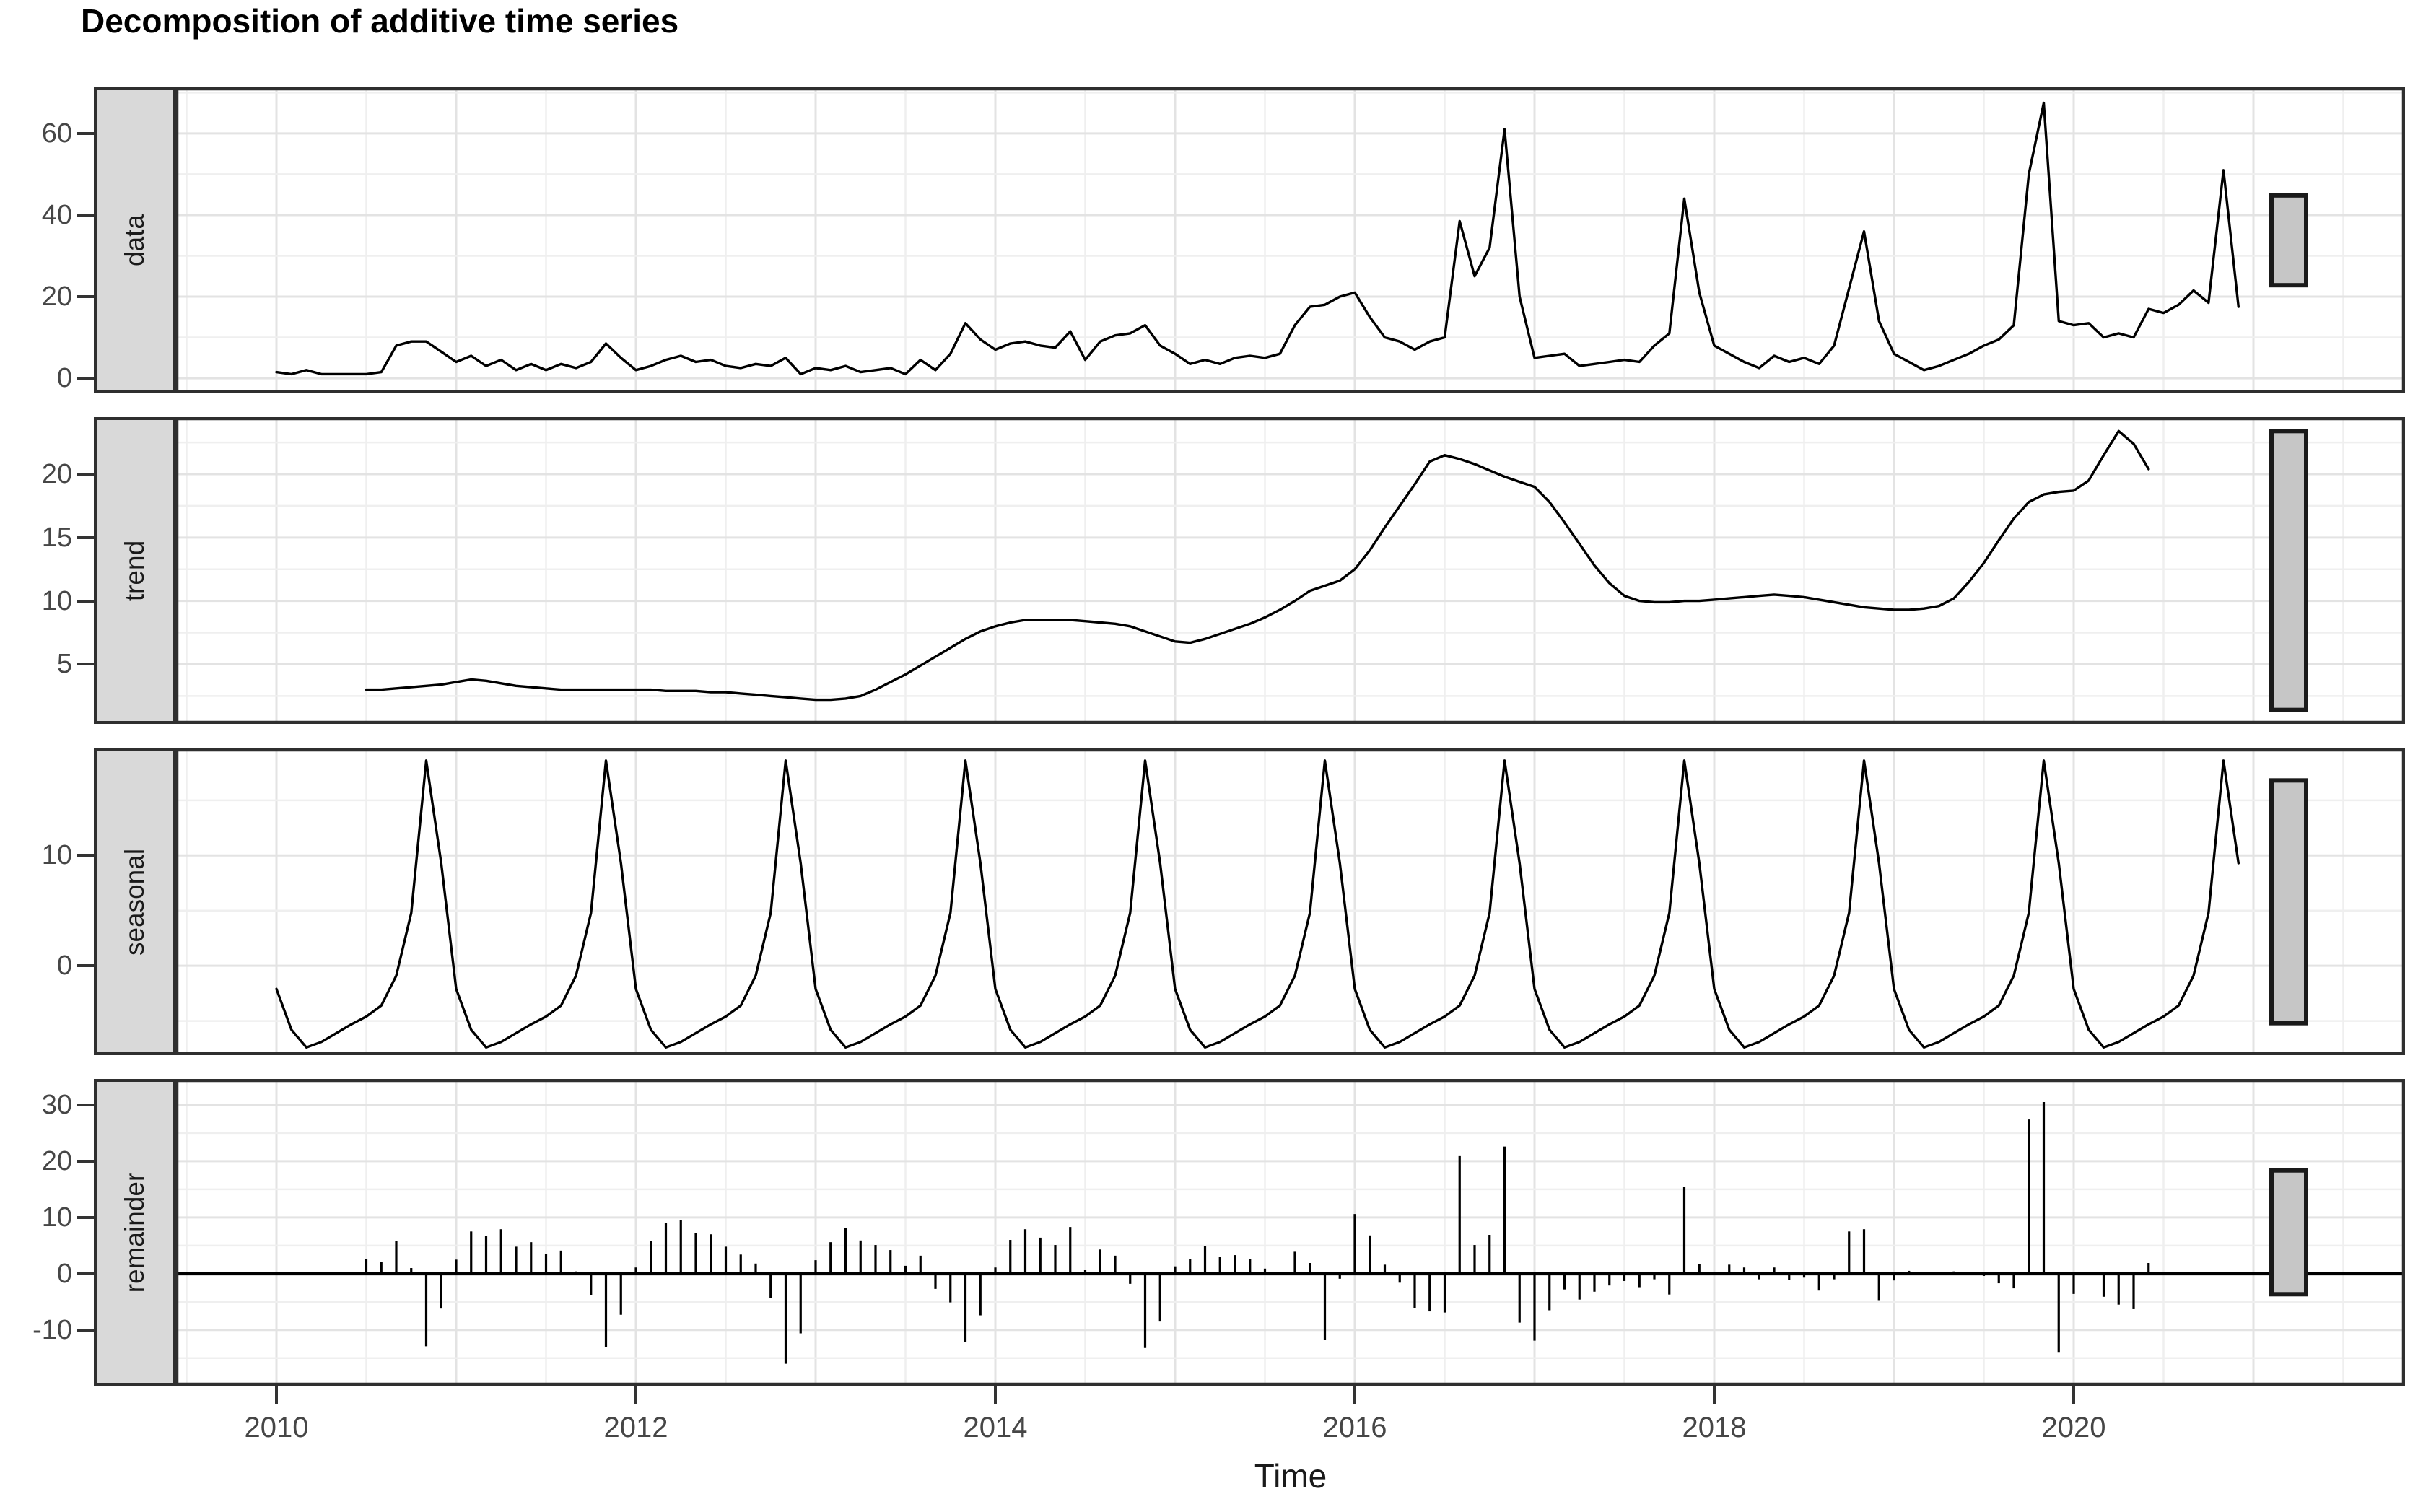 The height and width of the screenshot is (1512, 2418). What do you see at coordinates (57, 537) in the screenshot?
I see `y-axis-label: 15` at bounding box center [57, 537].